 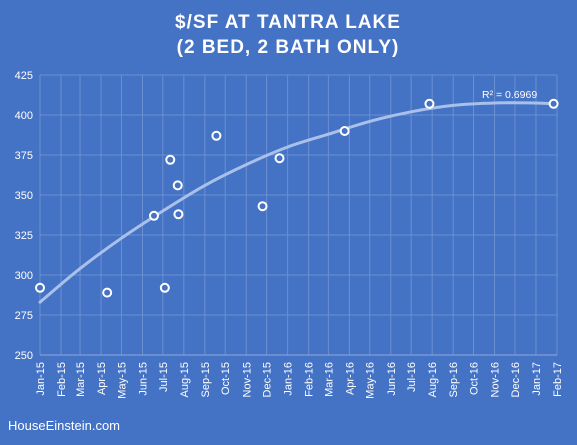 I want to click on x-tick-label: Dec-15, so click(x=268, y=379).